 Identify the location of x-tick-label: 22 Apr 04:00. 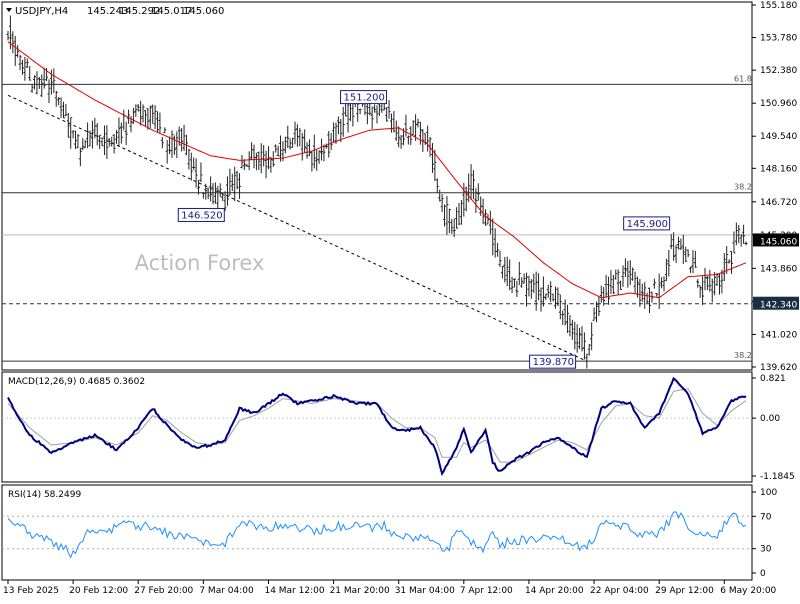
(619, 591).